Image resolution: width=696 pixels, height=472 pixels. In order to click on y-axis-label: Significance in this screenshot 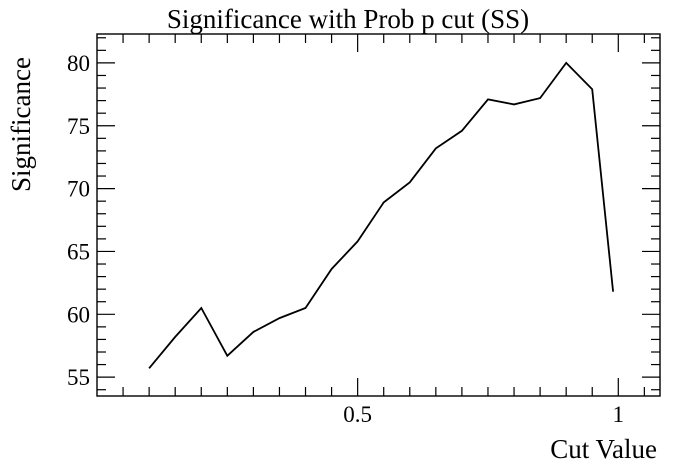, I will do `click(21, 124)`.